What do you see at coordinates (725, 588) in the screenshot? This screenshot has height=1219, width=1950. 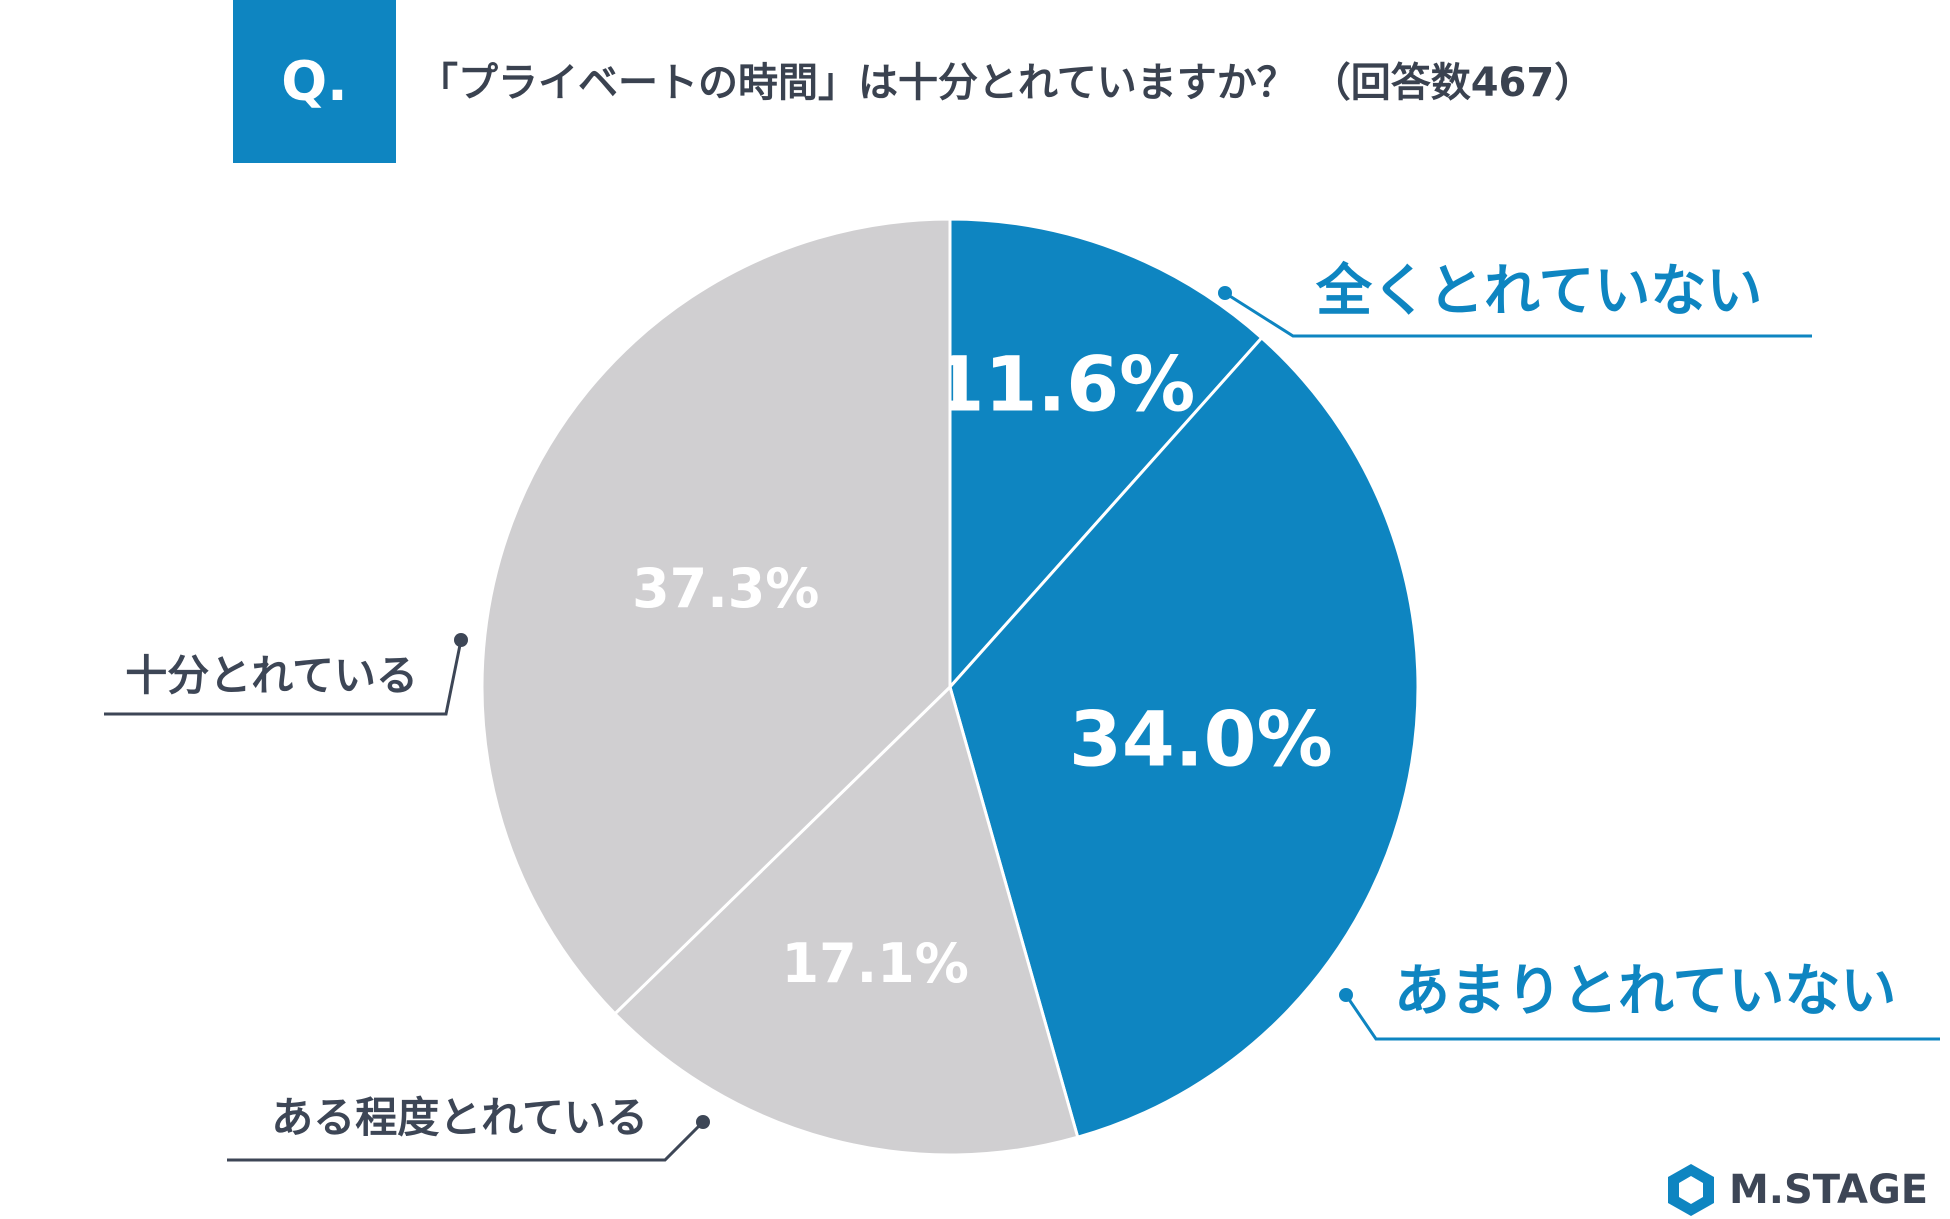 I see `slice-value-label-4: 37.3%` at bounding box center [725, 588].